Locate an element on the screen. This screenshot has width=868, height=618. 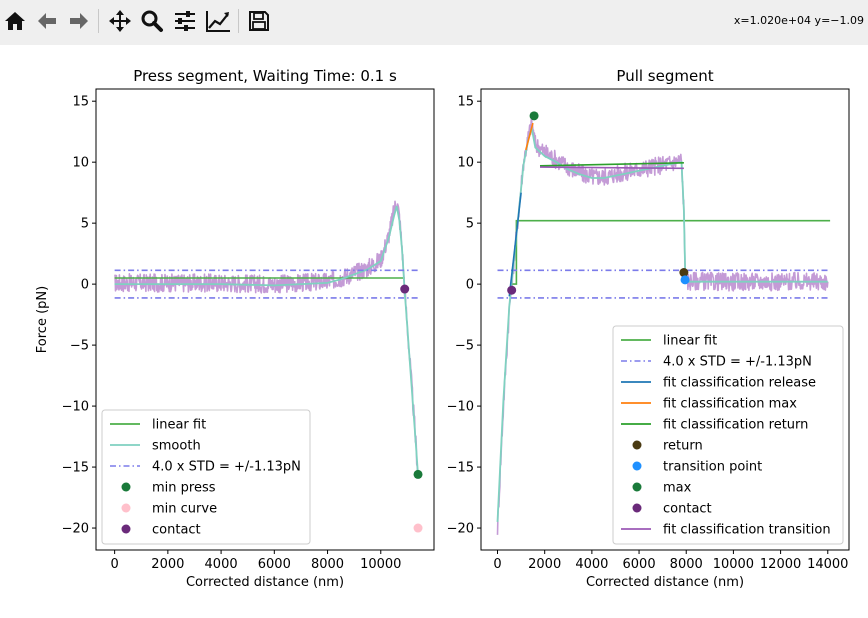
save-icon is located at coordinates (259, 21).